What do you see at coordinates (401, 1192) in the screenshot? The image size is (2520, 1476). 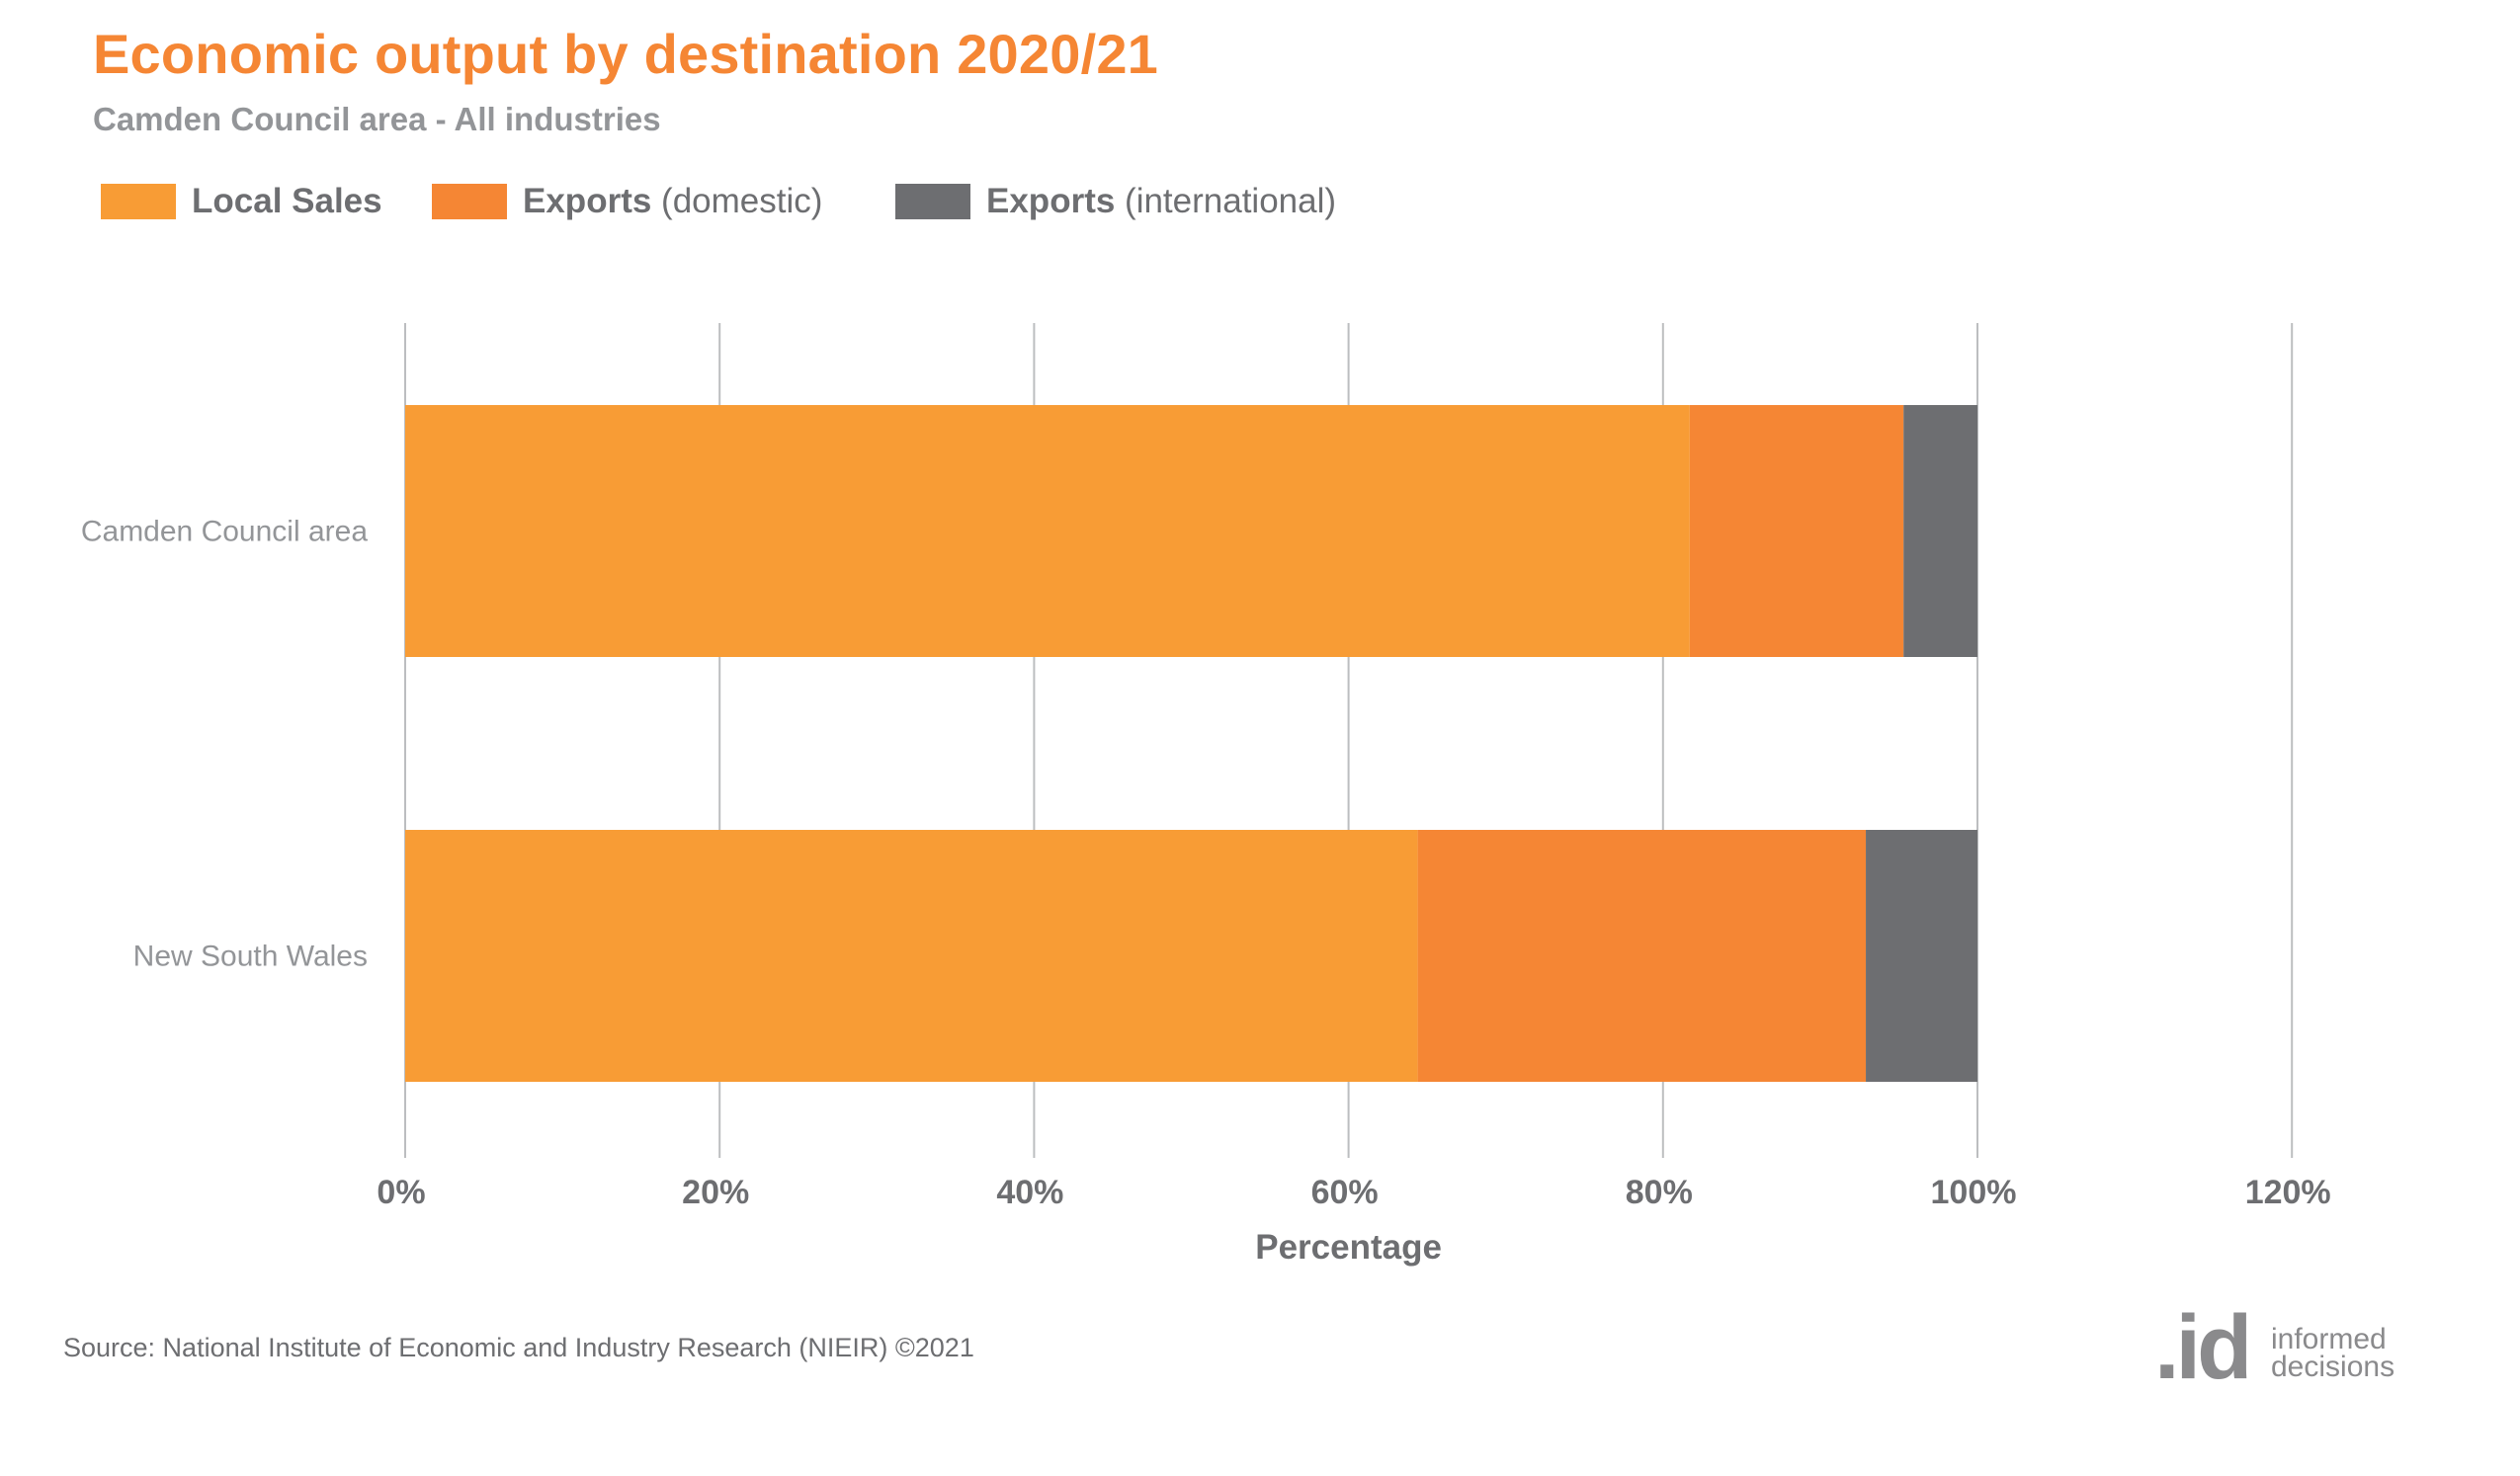 I see `x-tick-label: 0%` at bounding box center [401, 1192].